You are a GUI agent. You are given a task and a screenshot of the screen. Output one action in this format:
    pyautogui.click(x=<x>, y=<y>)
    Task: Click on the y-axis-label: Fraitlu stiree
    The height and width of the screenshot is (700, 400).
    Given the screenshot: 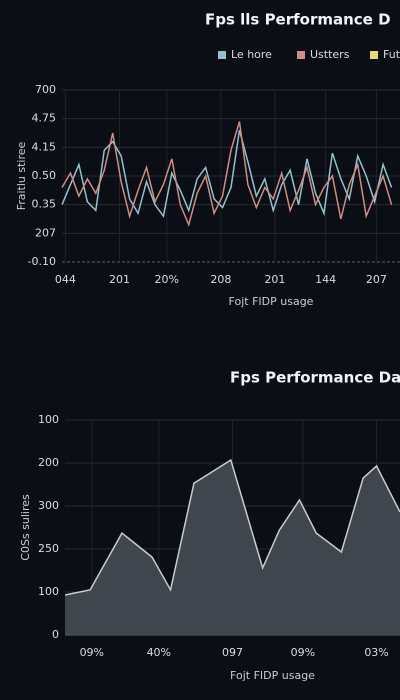 What is the action you would take?
    pyautogui.click(x=21, y=175)
    